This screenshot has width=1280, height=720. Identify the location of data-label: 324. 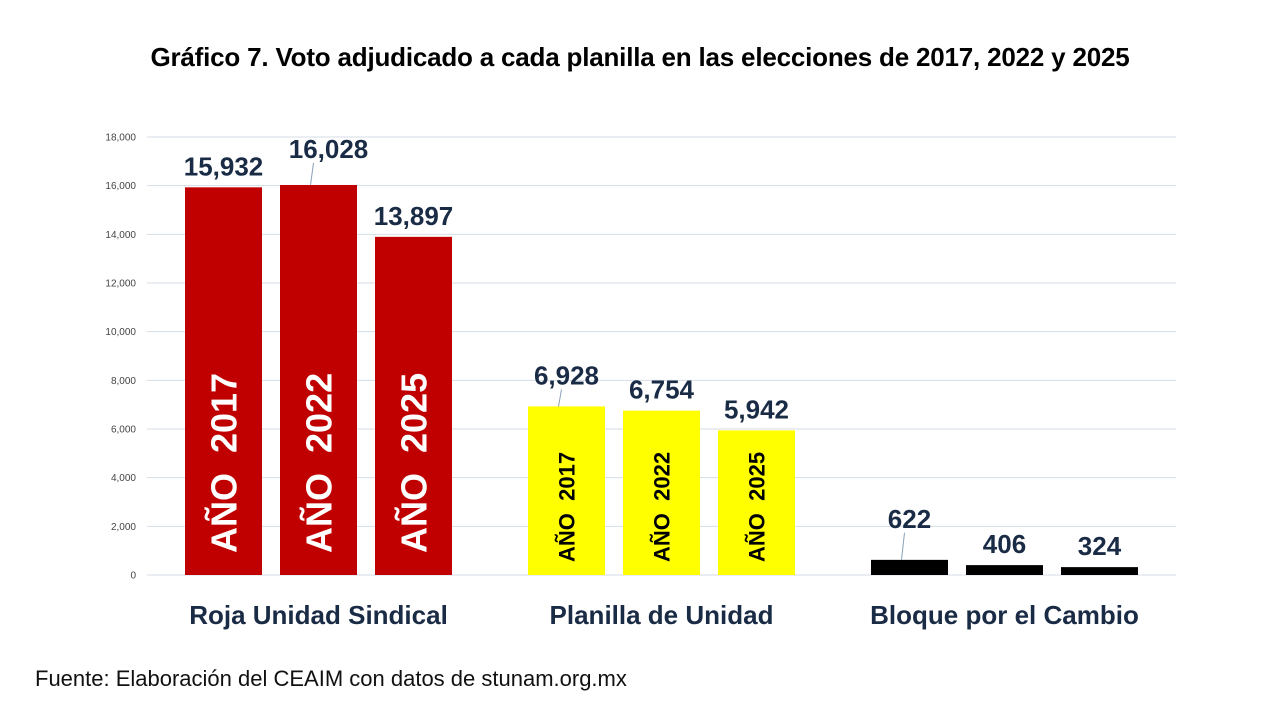
(1100, 546).